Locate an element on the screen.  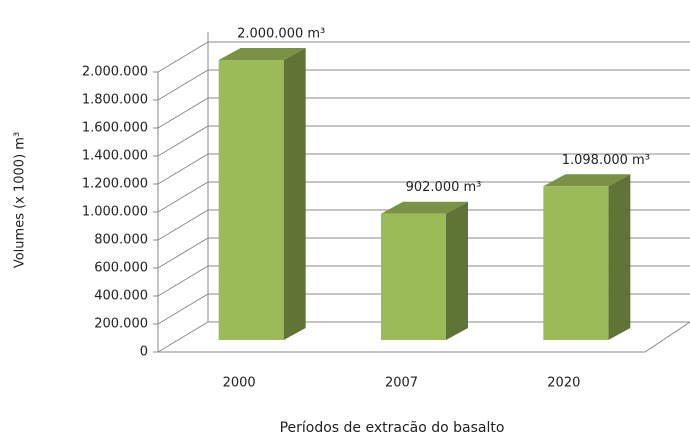
y-tick-label: 1.600.000 is located at coordinates (115, 128).